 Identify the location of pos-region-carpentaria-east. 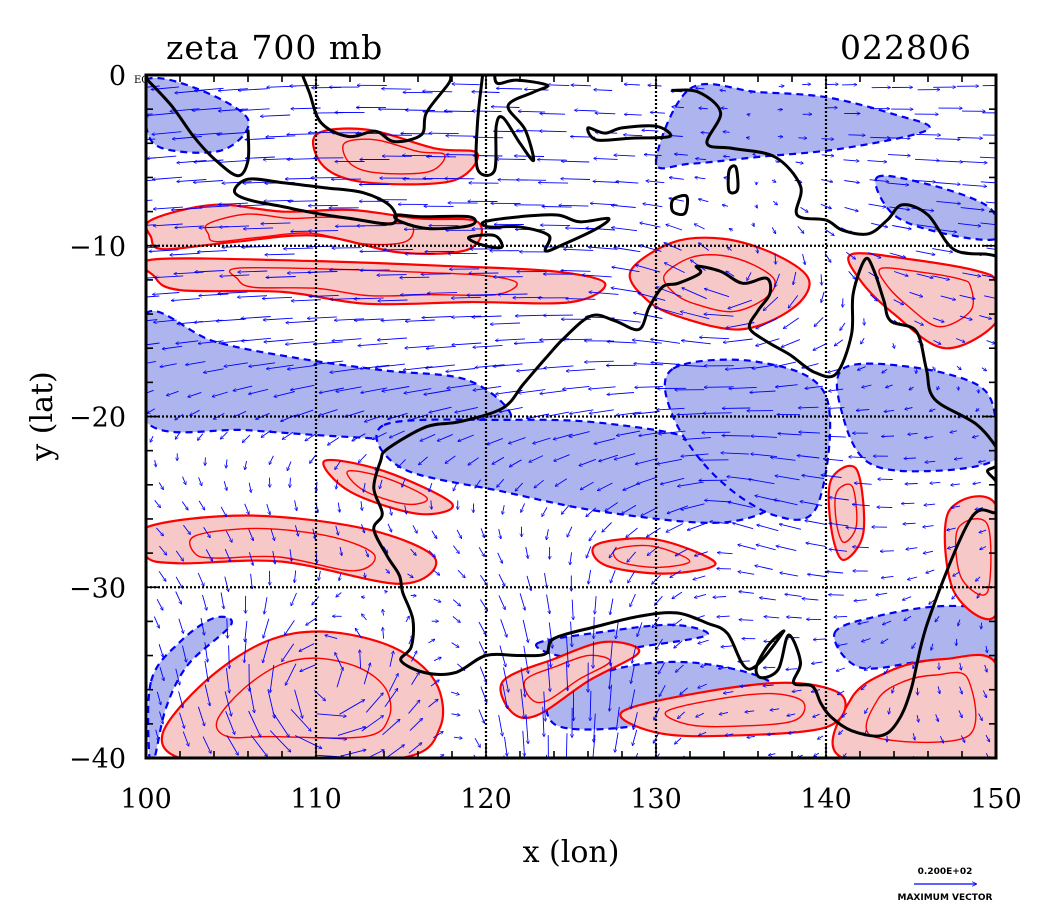
(921, 301).